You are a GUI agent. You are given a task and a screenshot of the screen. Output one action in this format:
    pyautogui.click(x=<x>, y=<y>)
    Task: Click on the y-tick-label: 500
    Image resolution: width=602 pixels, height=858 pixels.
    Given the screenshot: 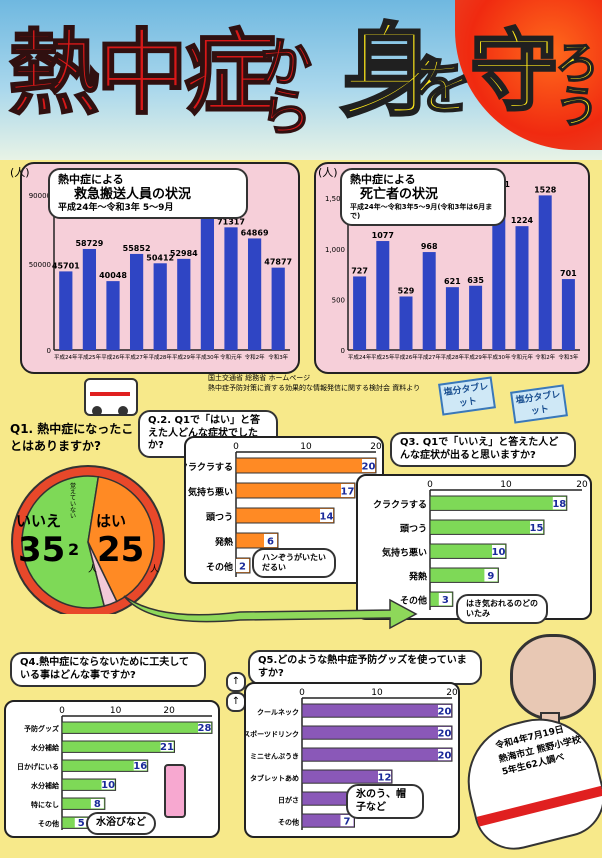 What is the action you would take?
    pyautogui.click(x=338, y=300)
    